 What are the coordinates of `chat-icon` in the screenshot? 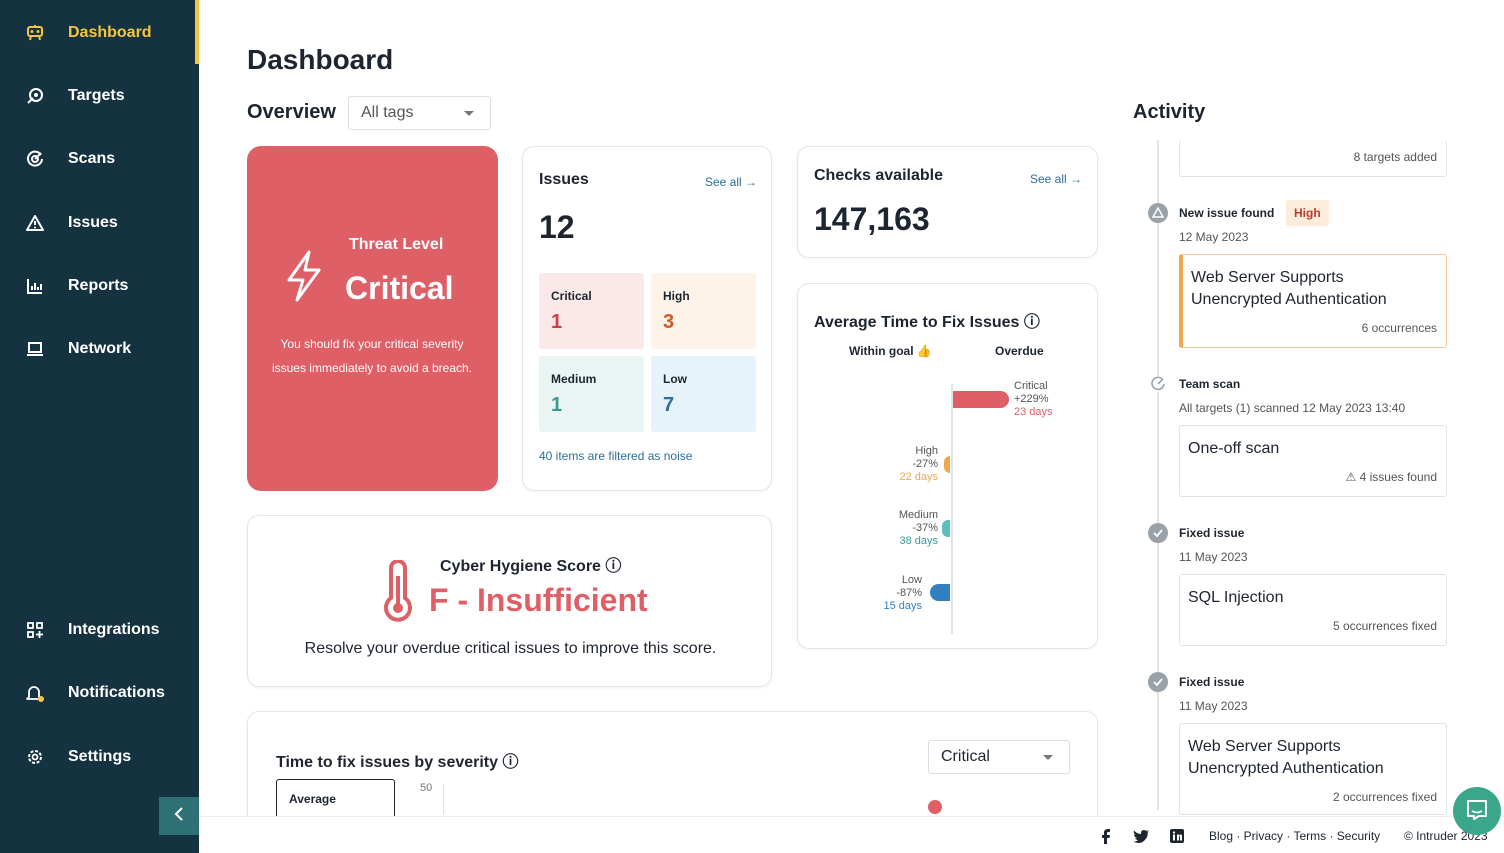 It's located at (1477, 811).